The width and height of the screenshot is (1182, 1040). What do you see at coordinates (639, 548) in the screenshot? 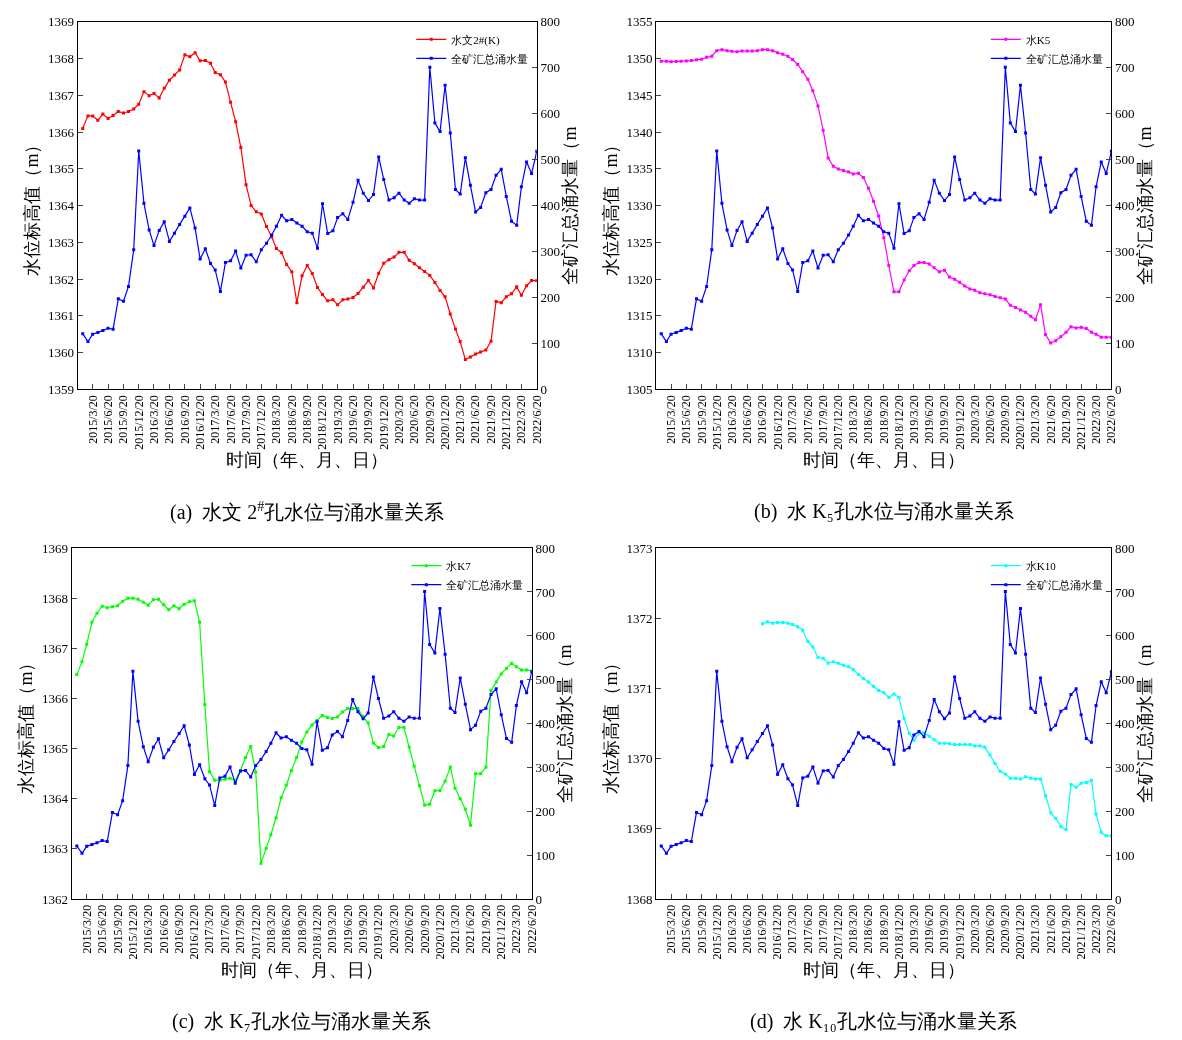
I see `y-tick-label: 1373` at bounding box center [639, 548].